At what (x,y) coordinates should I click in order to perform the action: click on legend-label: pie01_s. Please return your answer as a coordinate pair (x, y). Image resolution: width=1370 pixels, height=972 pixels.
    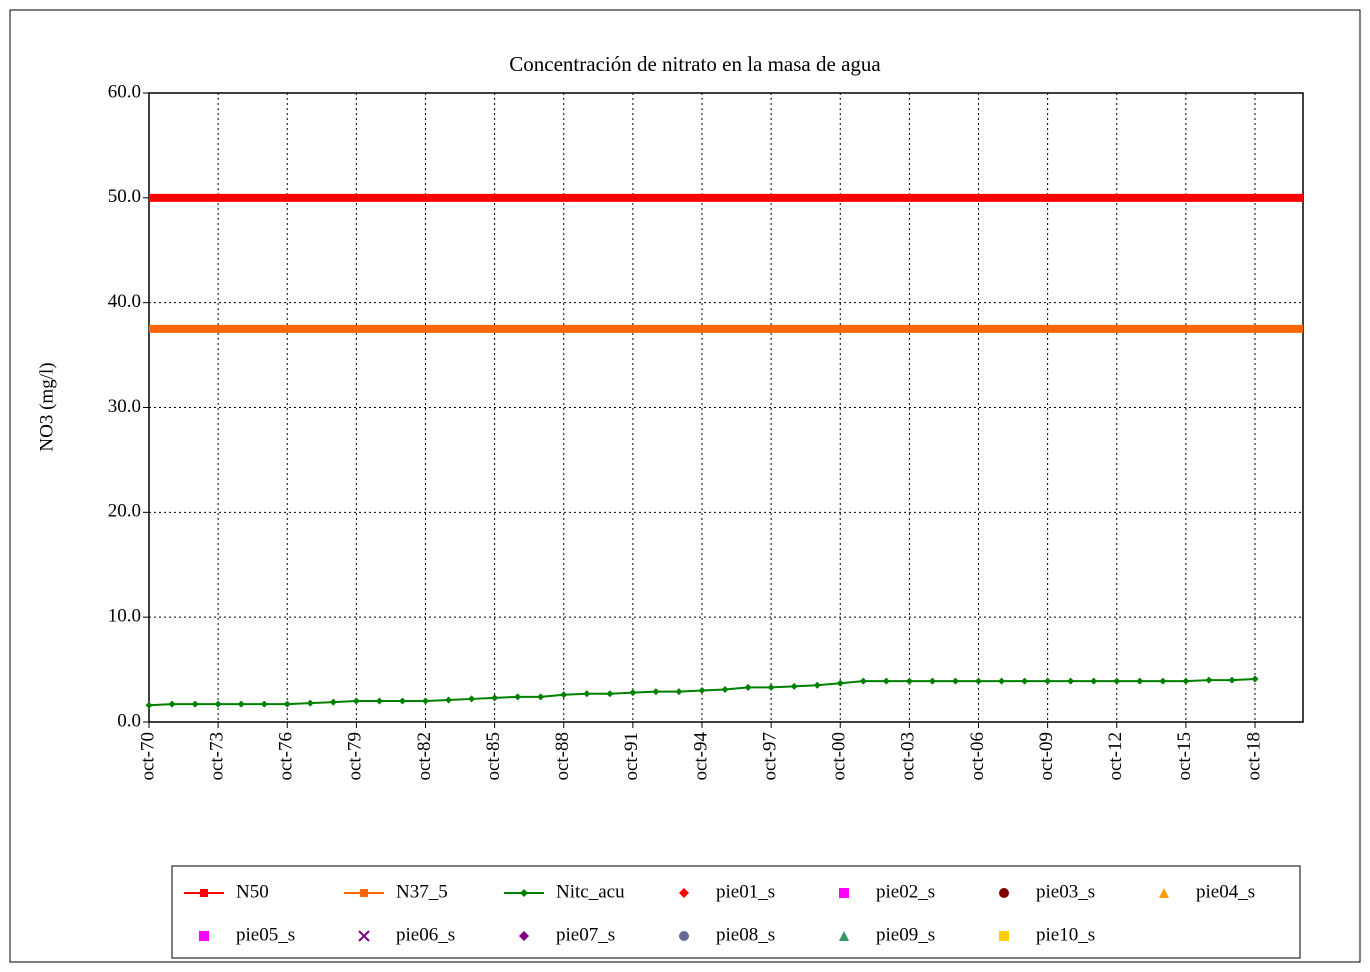
    Looking at the image, I should click on (745, 891).